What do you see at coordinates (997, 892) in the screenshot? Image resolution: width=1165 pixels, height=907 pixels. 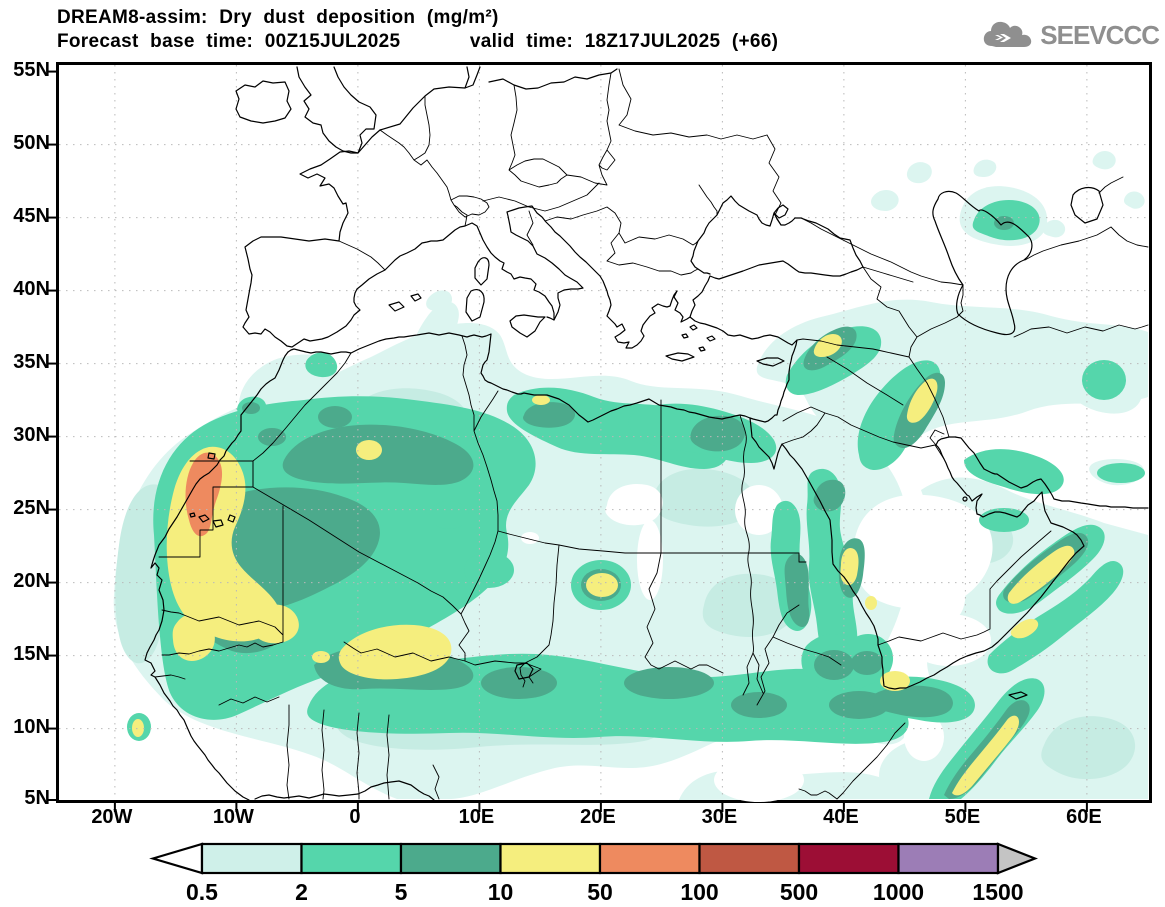 I see `legend-value-label: 1500` at bounding box center [997, 892].